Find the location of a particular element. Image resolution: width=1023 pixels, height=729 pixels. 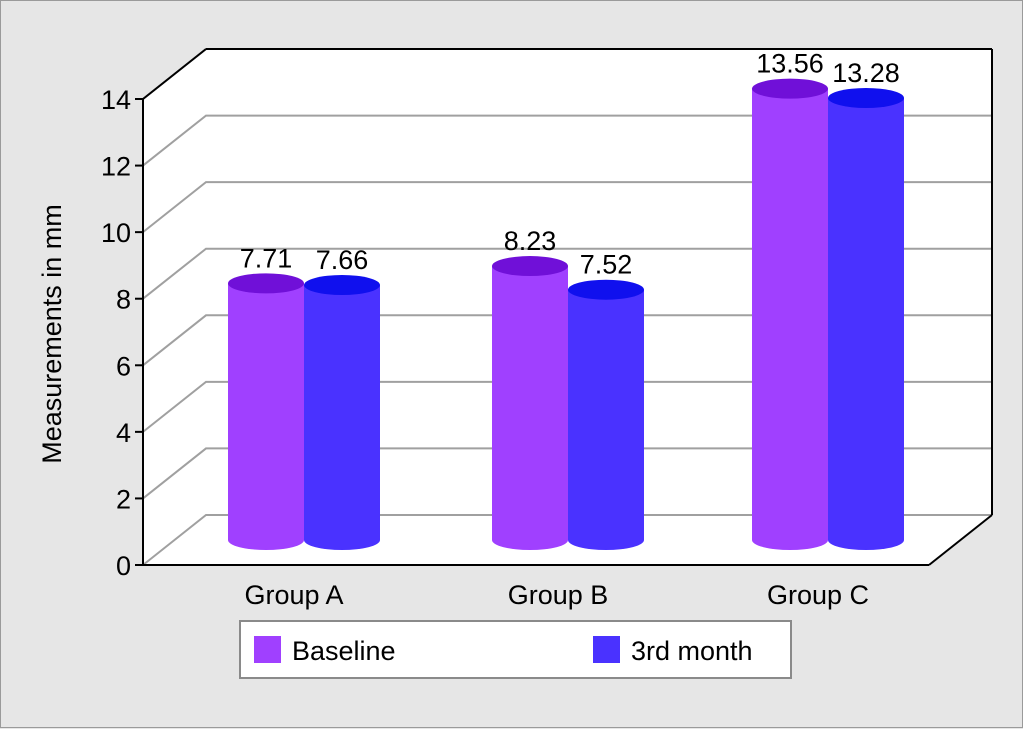

x-category-label: Group B is located at coordinates (558, 595).